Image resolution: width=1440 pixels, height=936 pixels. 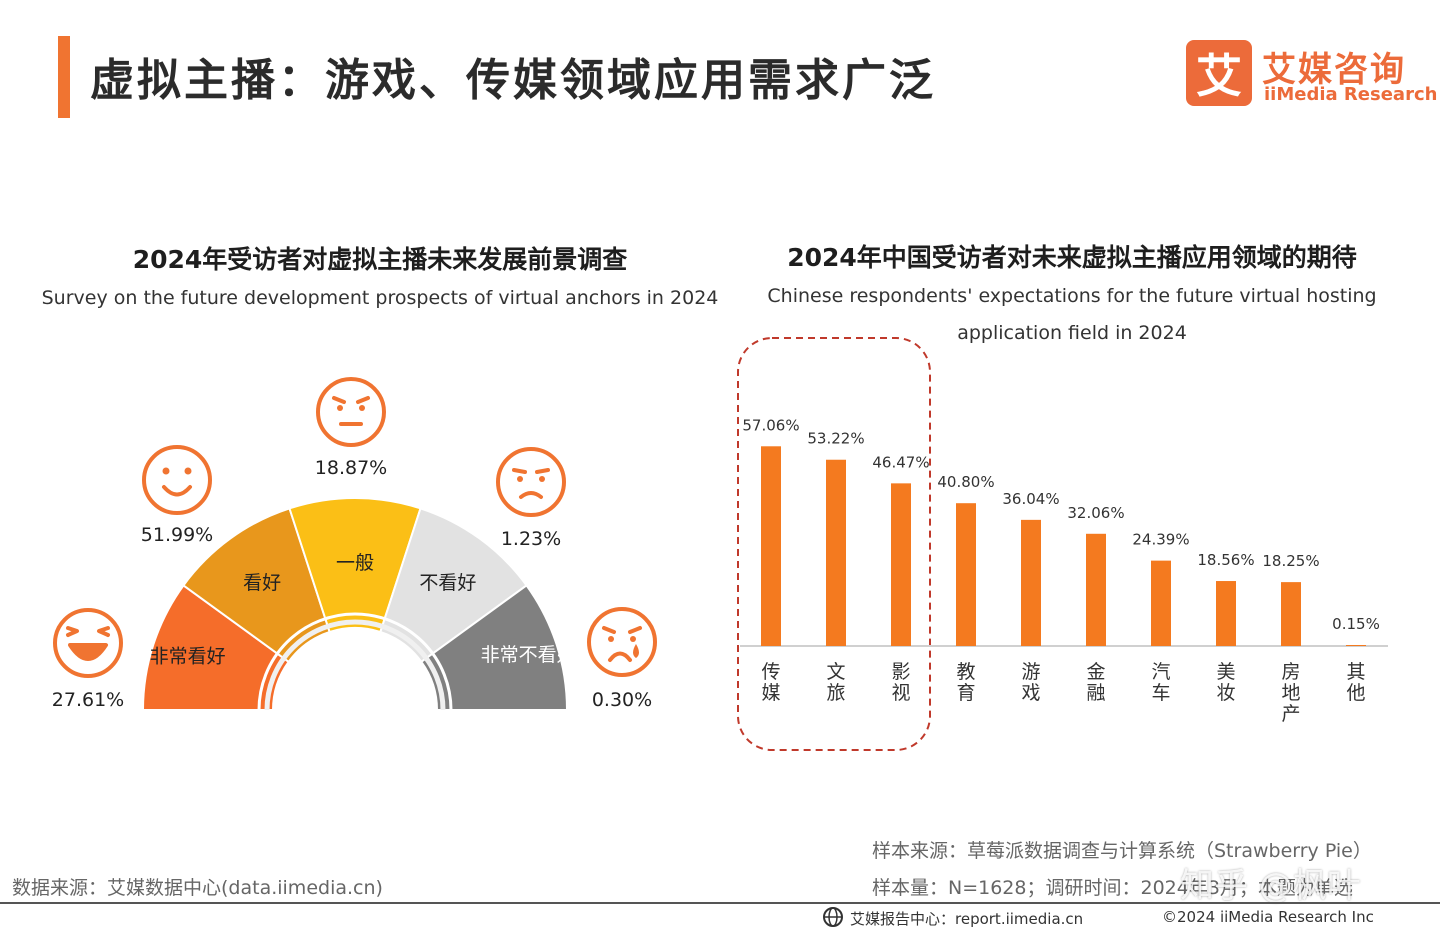 I want to click on bar-value-label-2: 53.22%, so click(x=835, y=439).